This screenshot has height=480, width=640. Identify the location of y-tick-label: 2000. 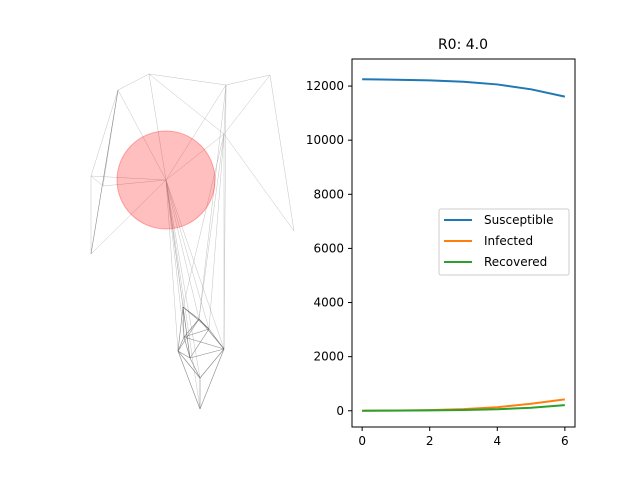
(328, 357).